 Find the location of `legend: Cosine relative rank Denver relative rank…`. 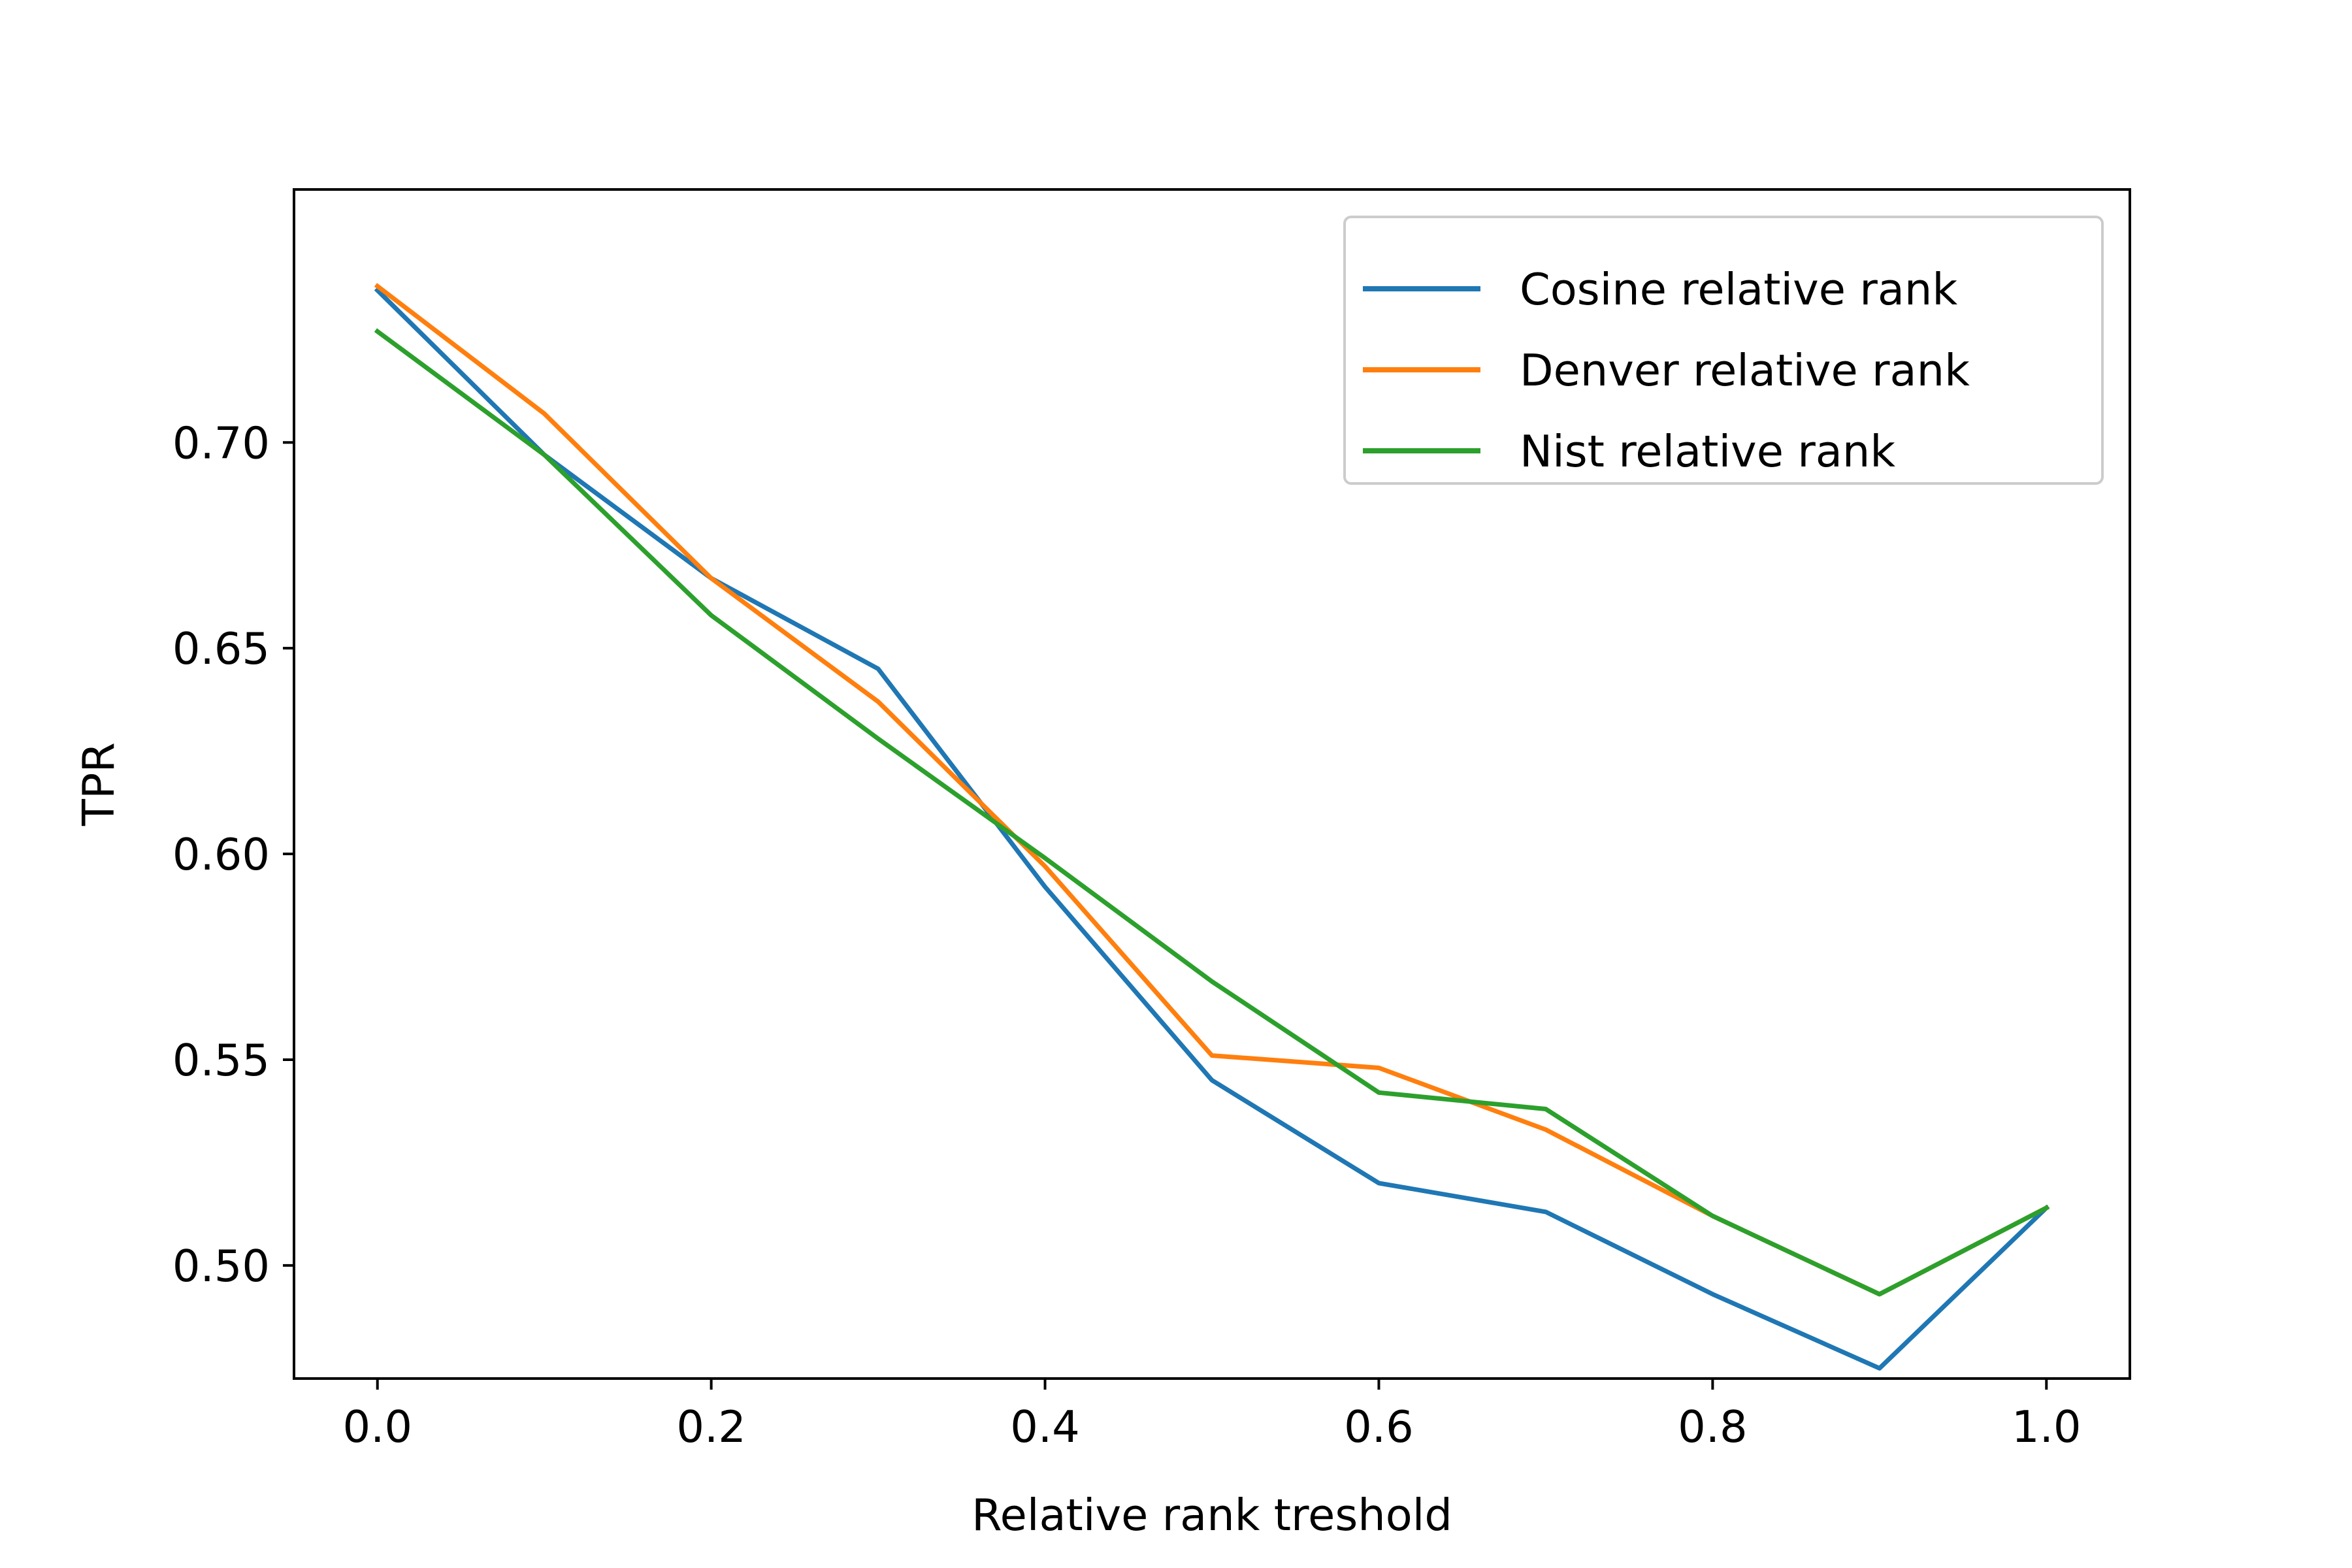

legend: Cosine relative rank Denver relative rank… is located at coordinates (1723, 350).